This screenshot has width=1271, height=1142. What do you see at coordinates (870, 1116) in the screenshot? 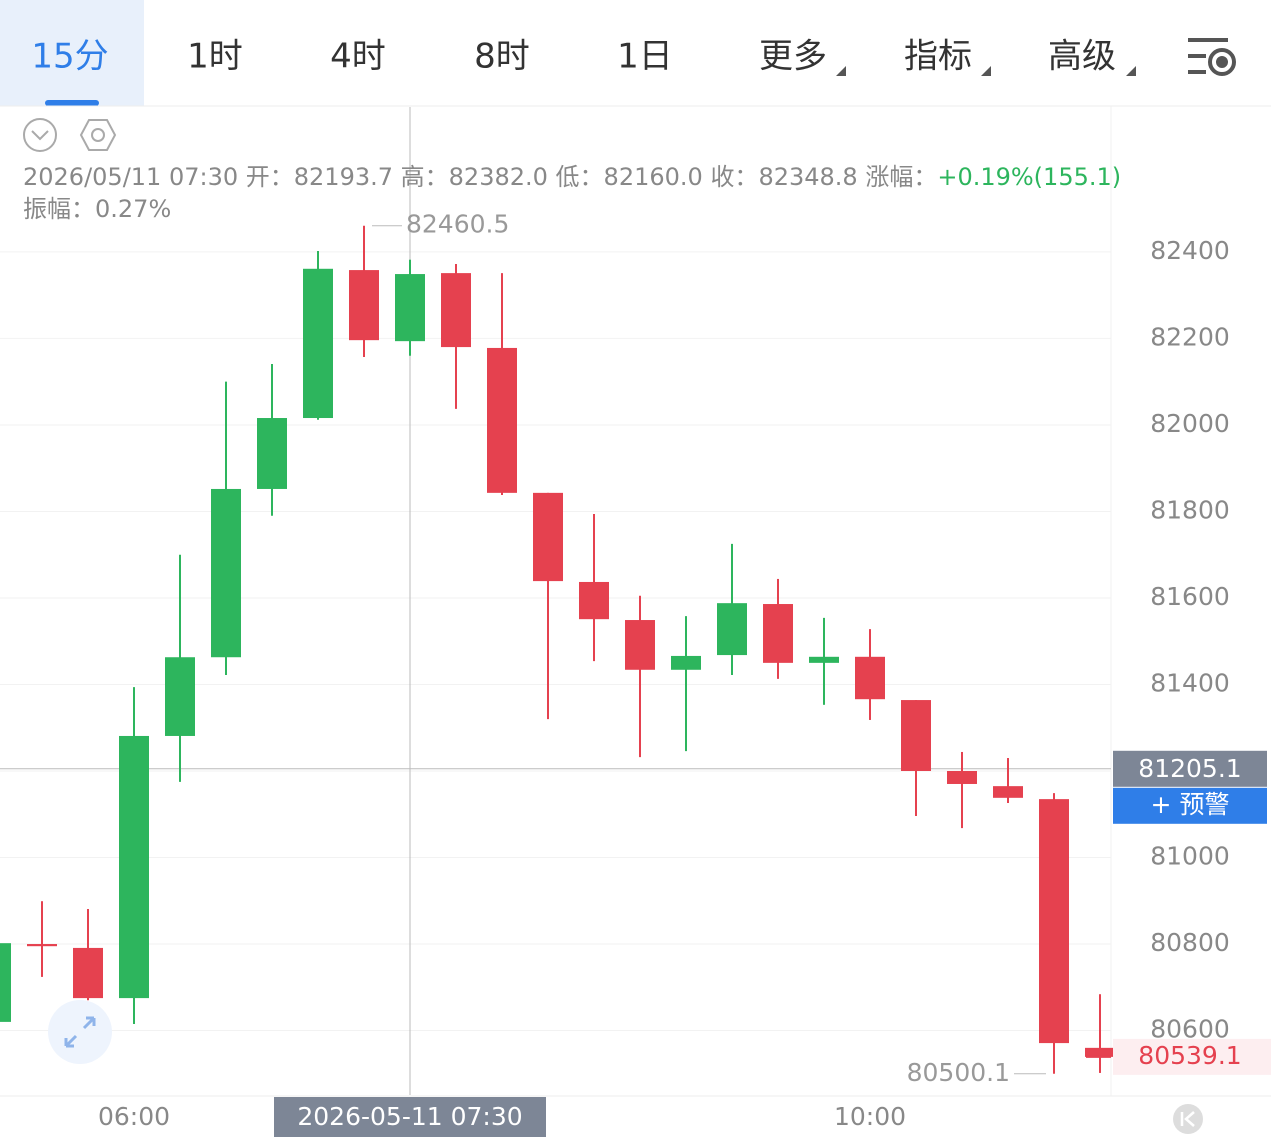
I see `x-tick-label: 10:00` at bounding box center [870, 1116].